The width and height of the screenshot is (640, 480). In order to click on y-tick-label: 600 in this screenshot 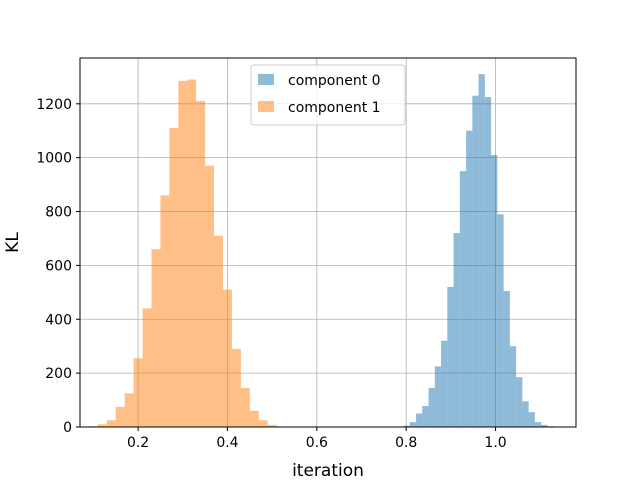, I will do `click(58, 266)`.